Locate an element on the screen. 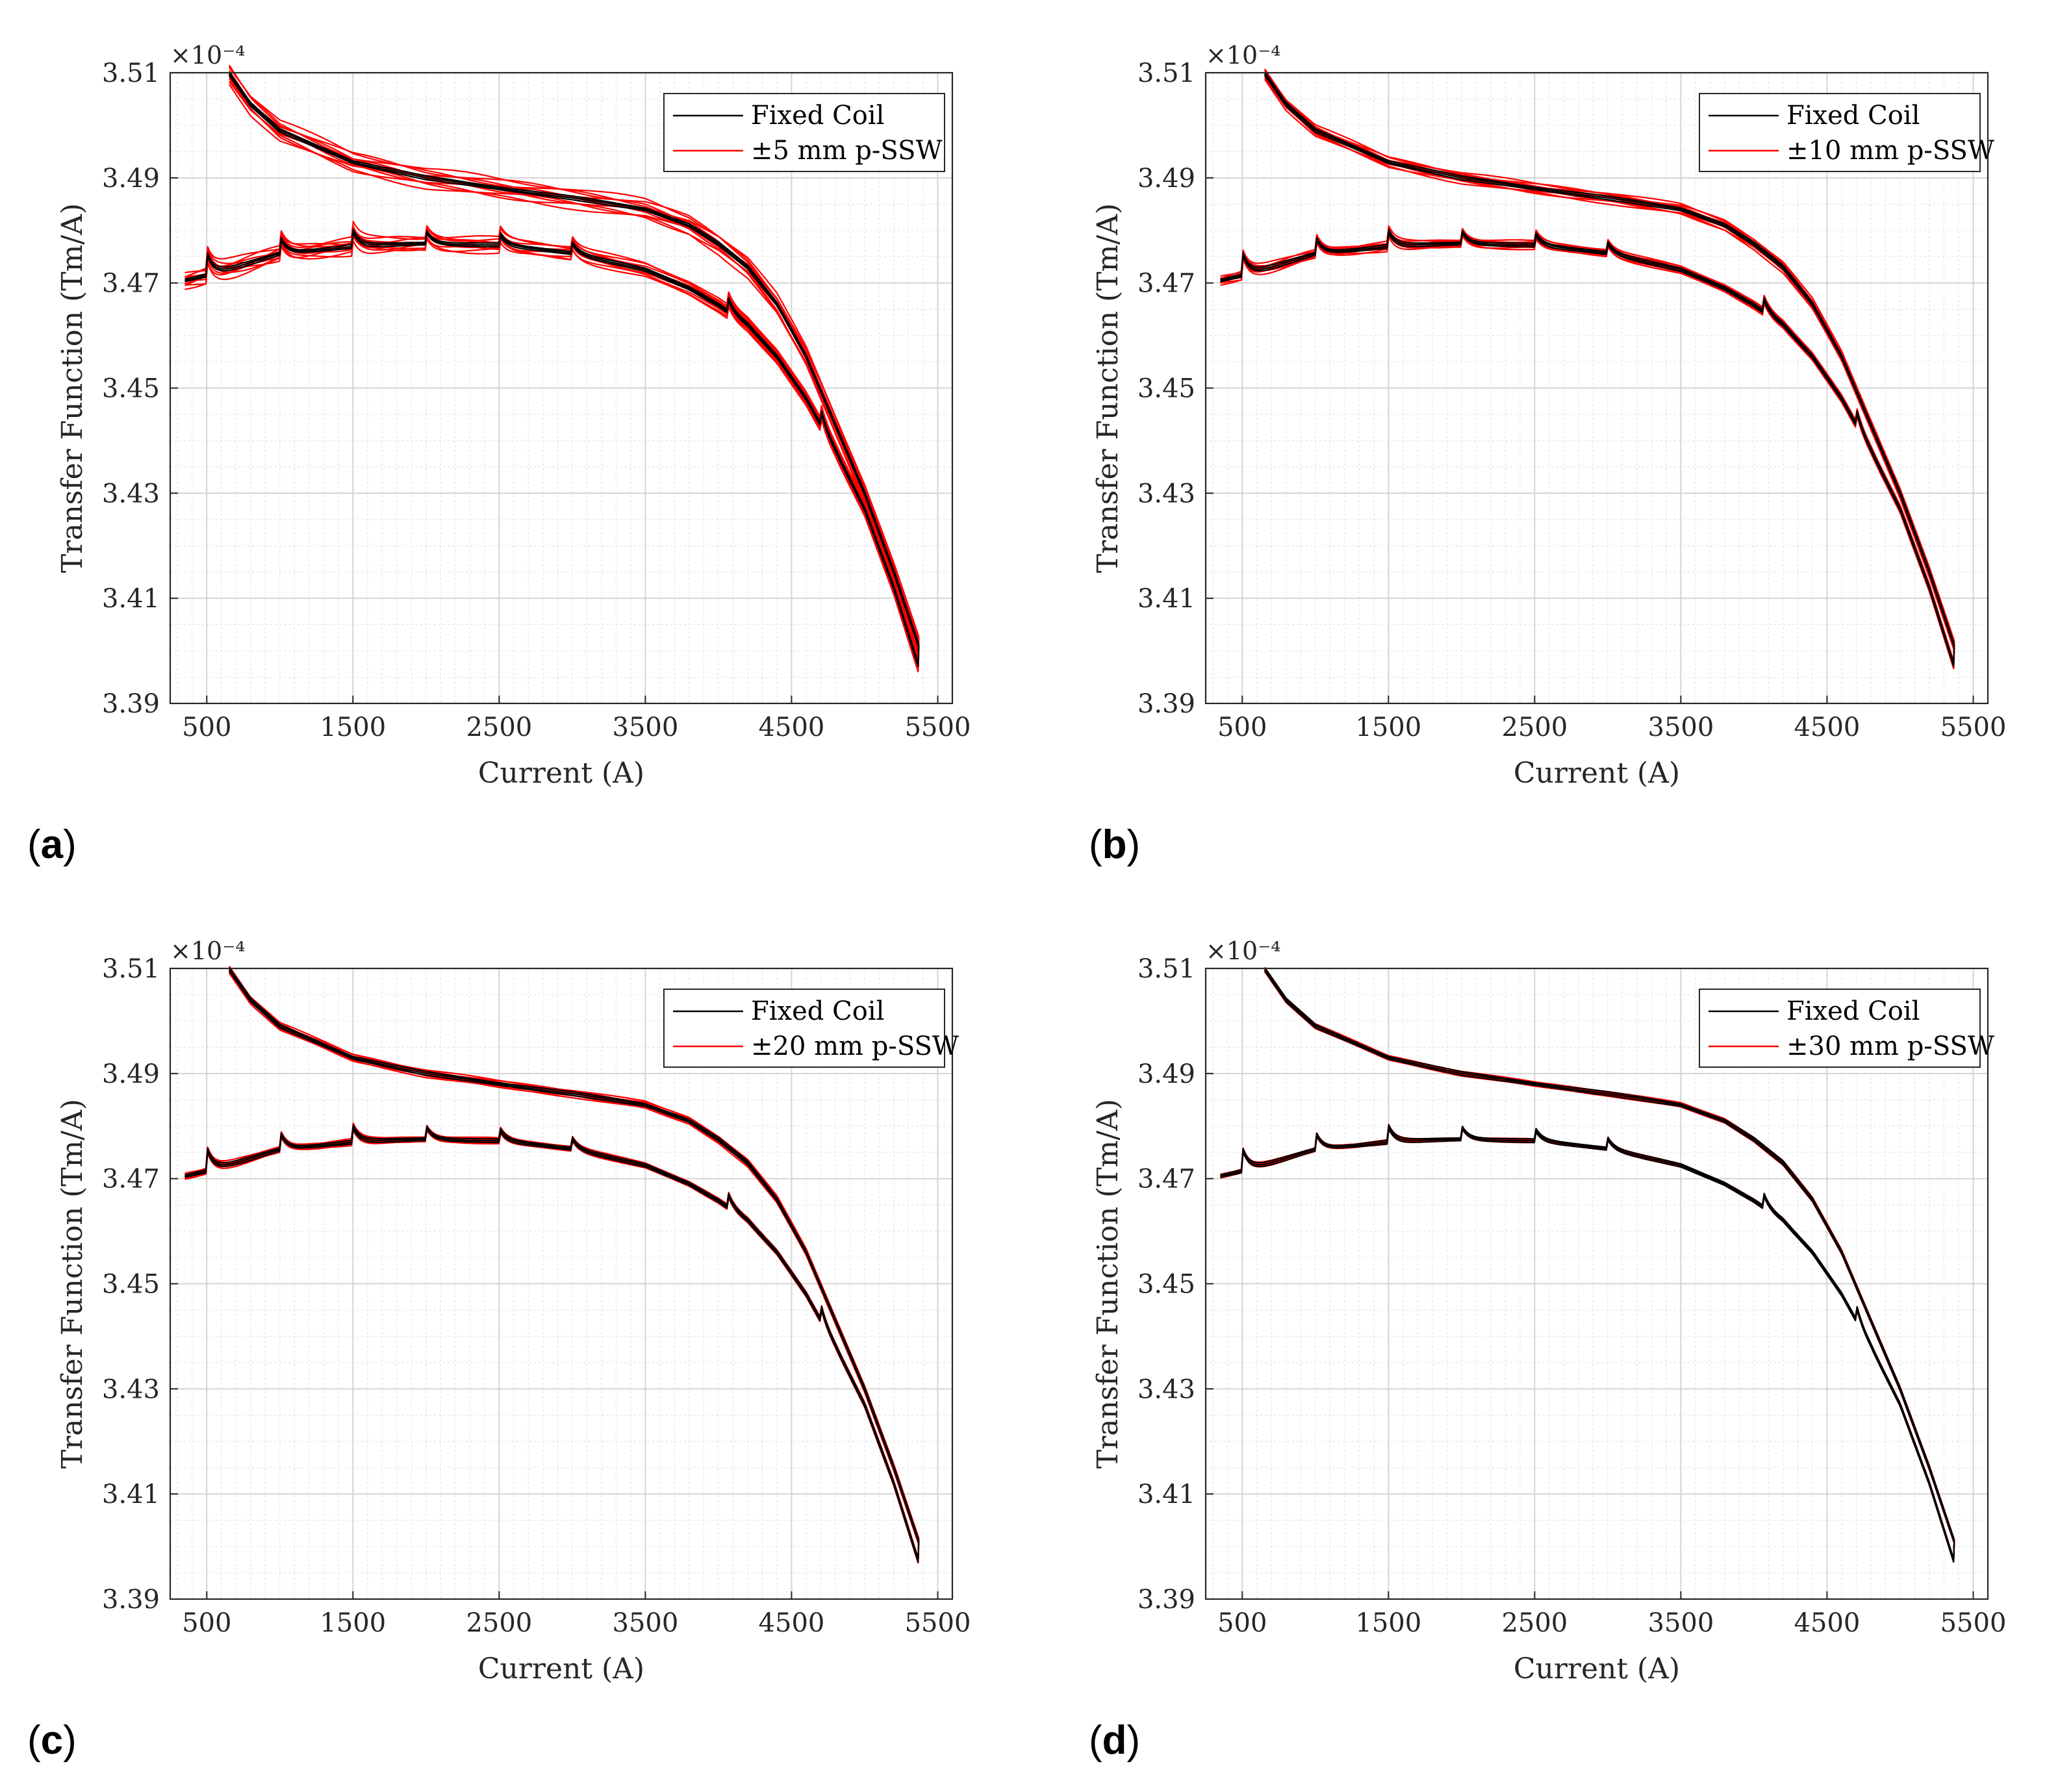 The width and height of the screenshot is (2071, 1792). legend-label: ±30 mm p-SSW is located at coordinates (1890, 1046).